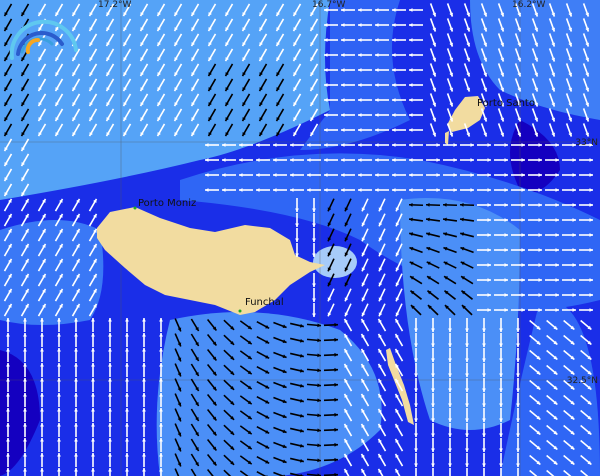 Image resolution: width=600 pixels, height=476 pixels. What do you see at coordinates (466, 114) in the screenshot?
I see `porto-santo-island` at bounding box center [466, 114].